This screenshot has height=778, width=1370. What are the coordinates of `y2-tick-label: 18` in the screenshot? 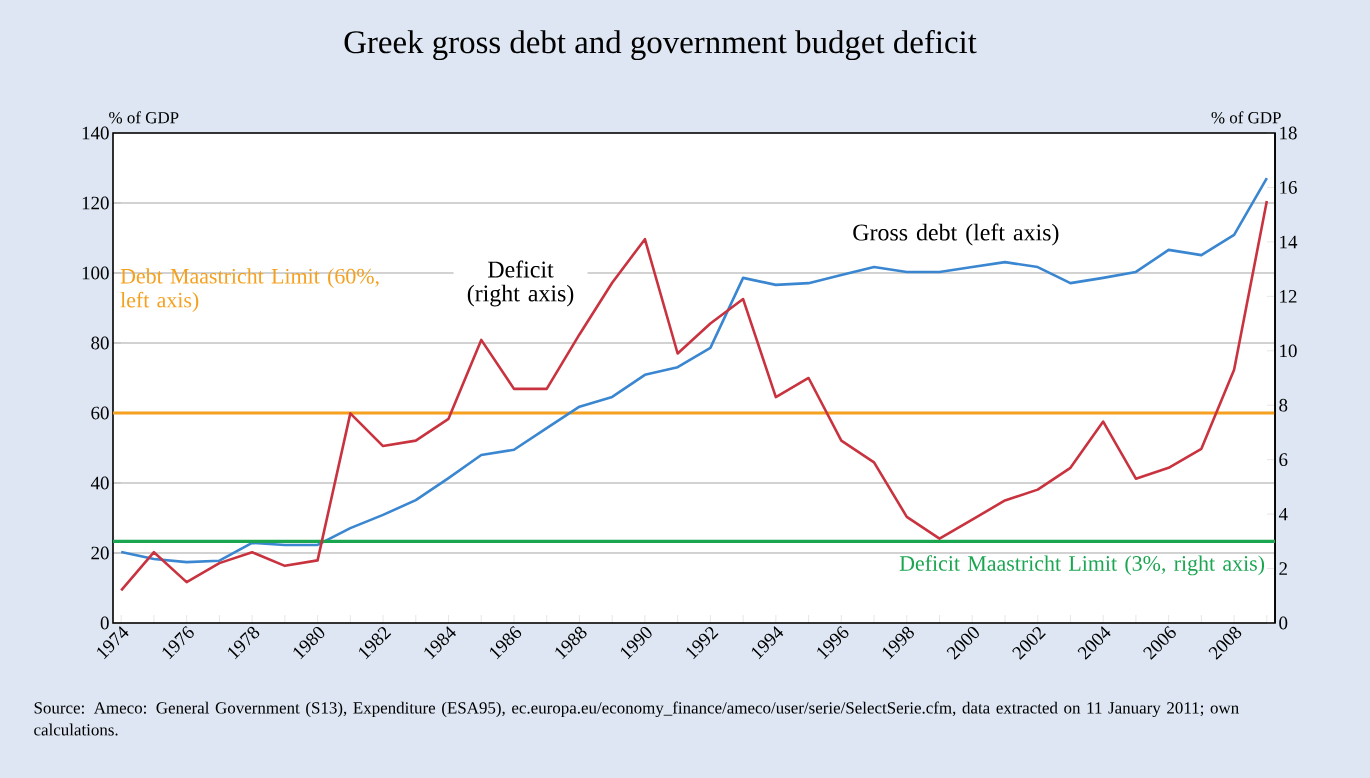 It's located at (1288, 133).